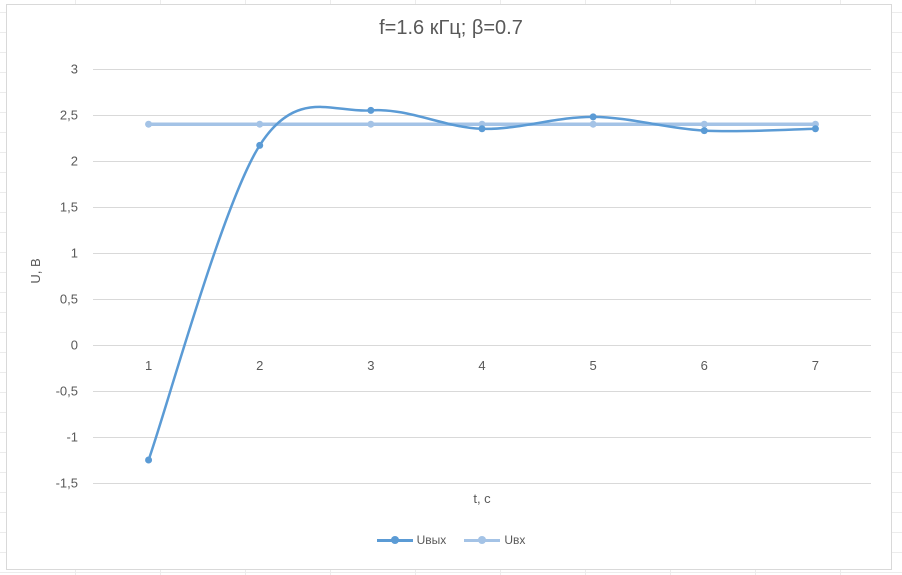 The height and width of the screenshot is (575, 902). Describe the element at coordinates (148, 365) in the screenshot. I see `x-tick-label: 1` at that location.